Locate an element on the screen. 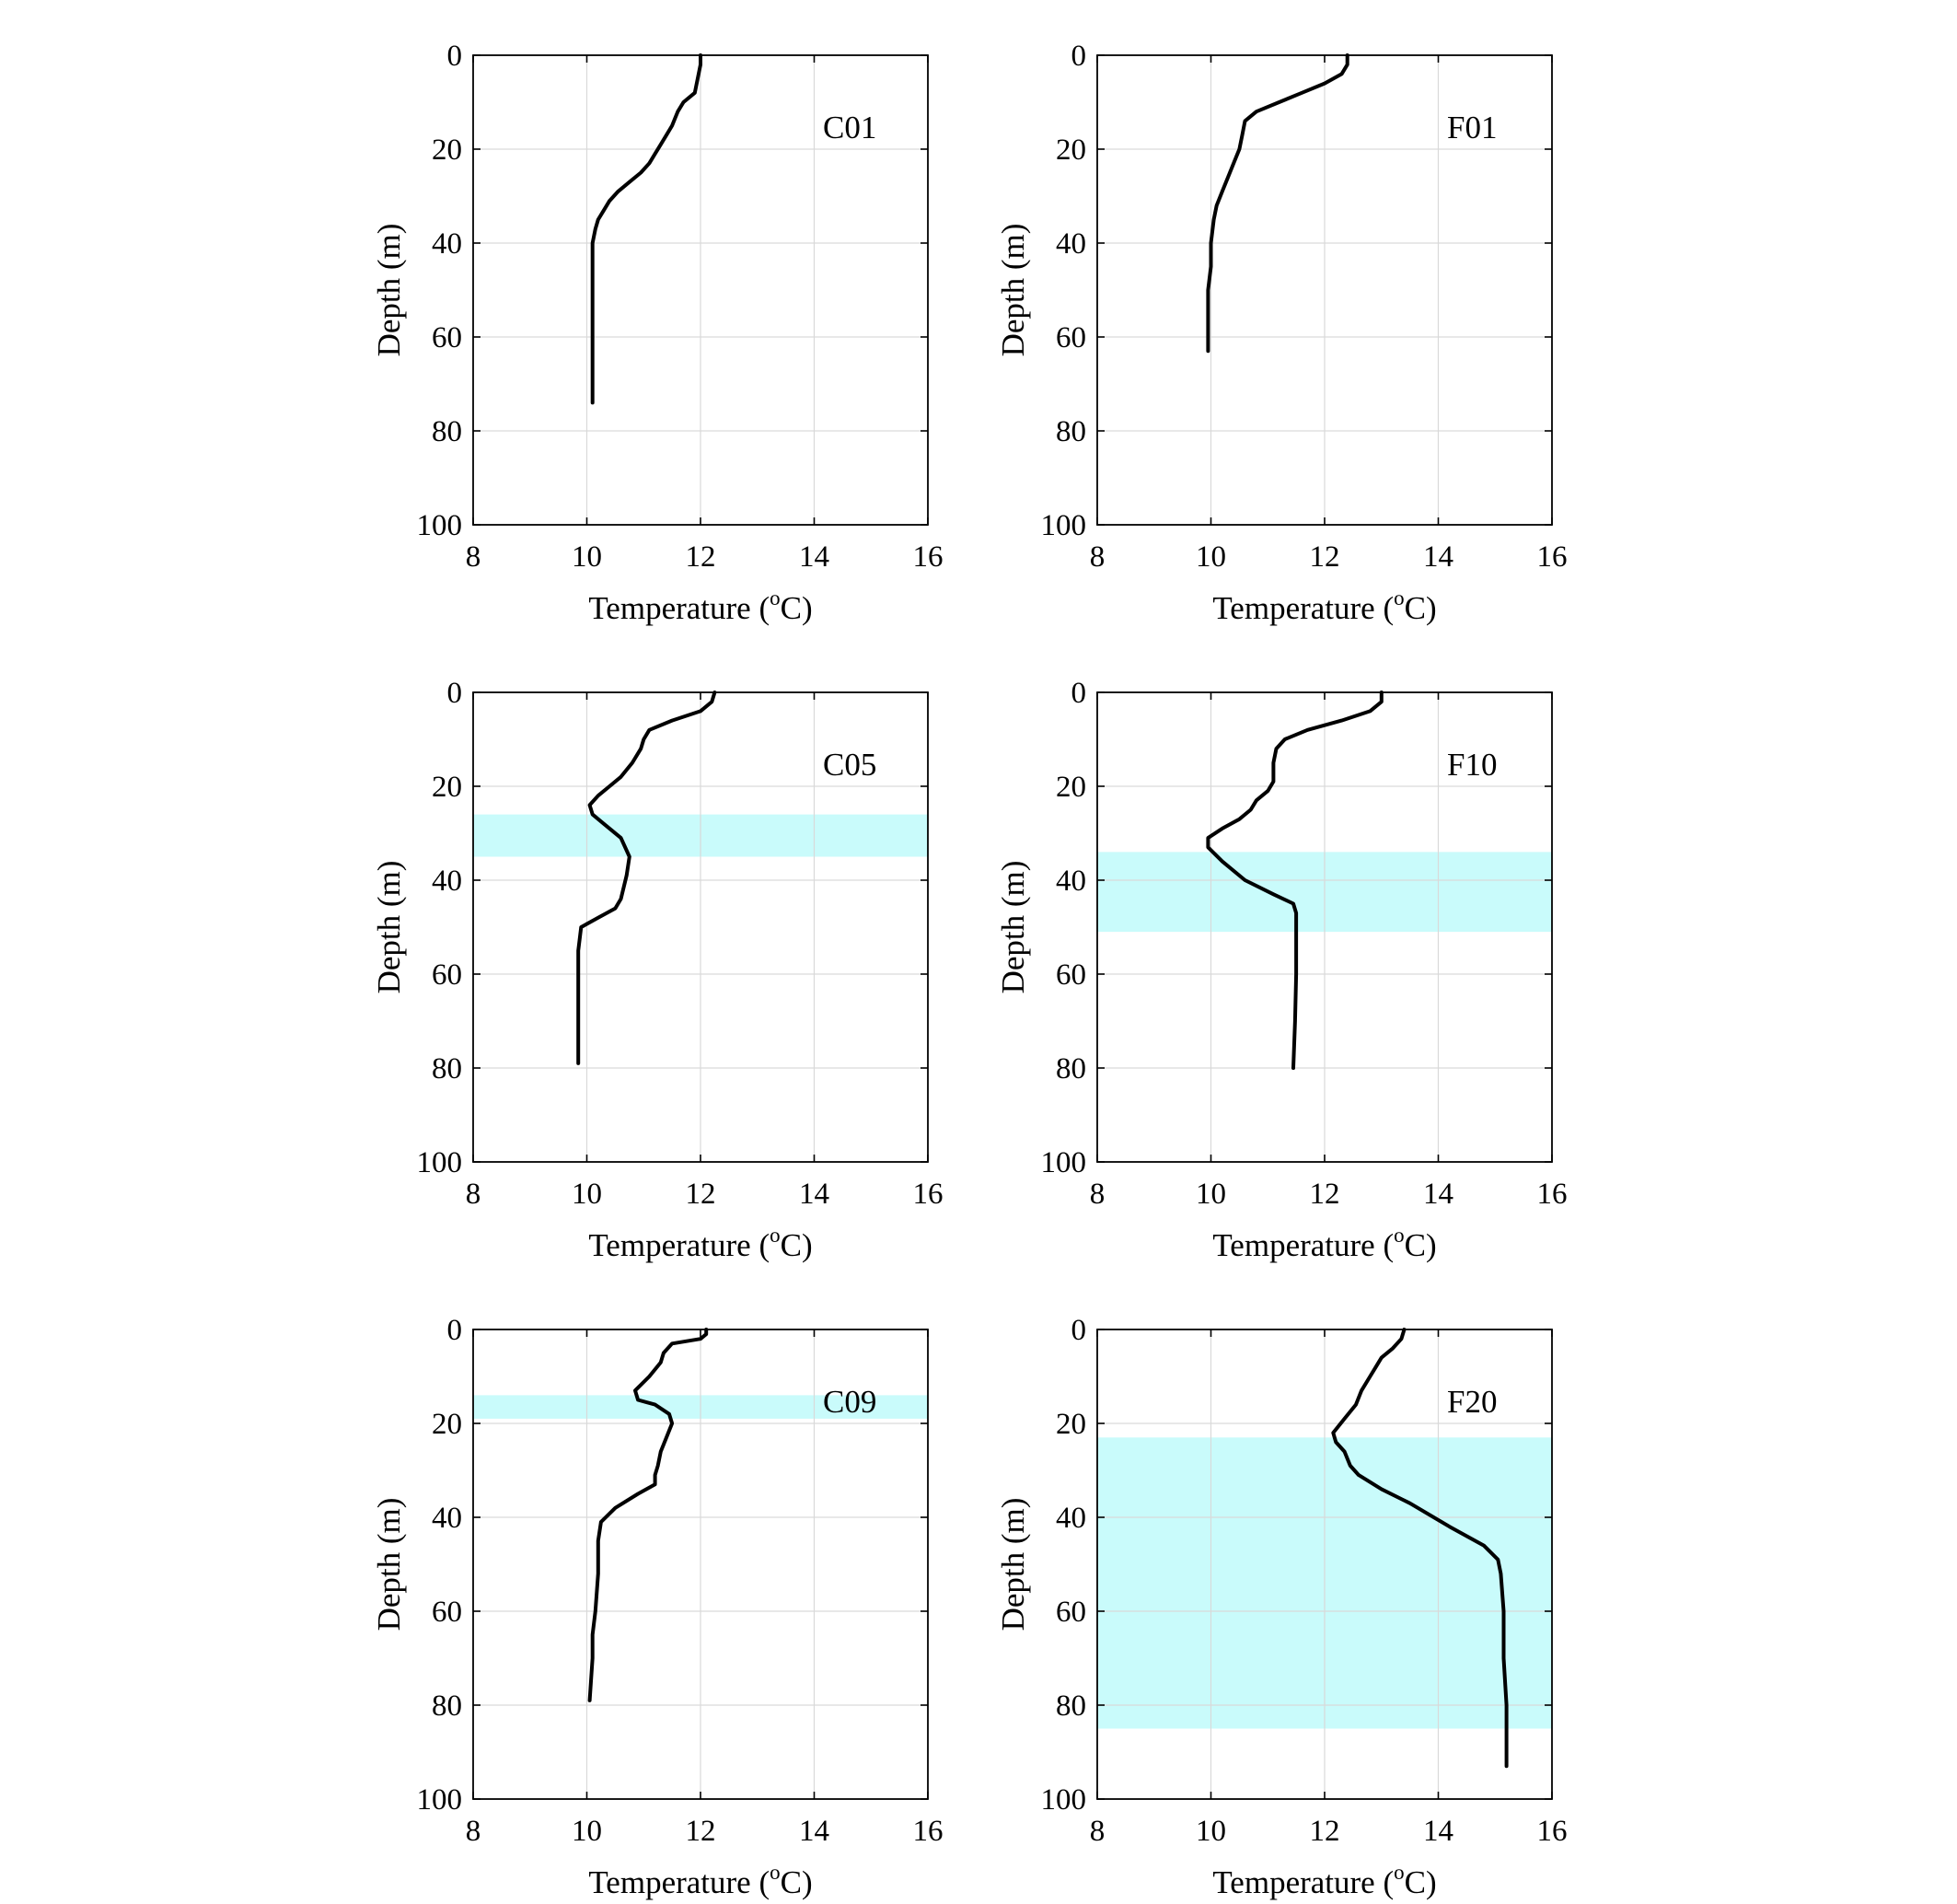 This screenshot has width=1957, height=1904. panel-f20-ytick-label-2: 40 is located at coordinates (1071, 1518).